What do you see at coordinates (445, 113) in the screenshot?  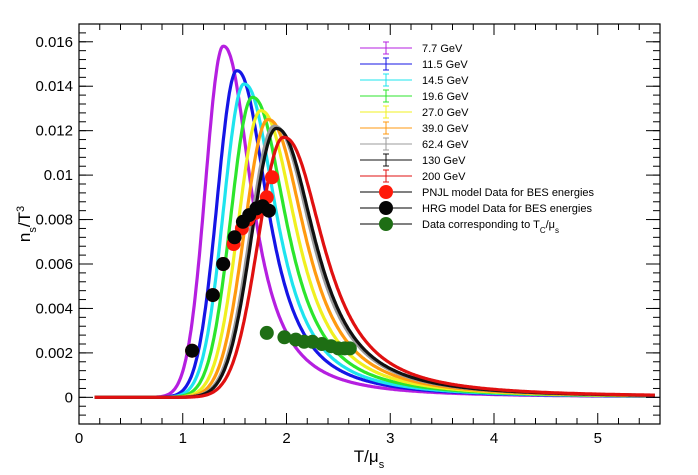 I see `legend-label-4: 27.0 GeV` at bounding box center [445, 113].